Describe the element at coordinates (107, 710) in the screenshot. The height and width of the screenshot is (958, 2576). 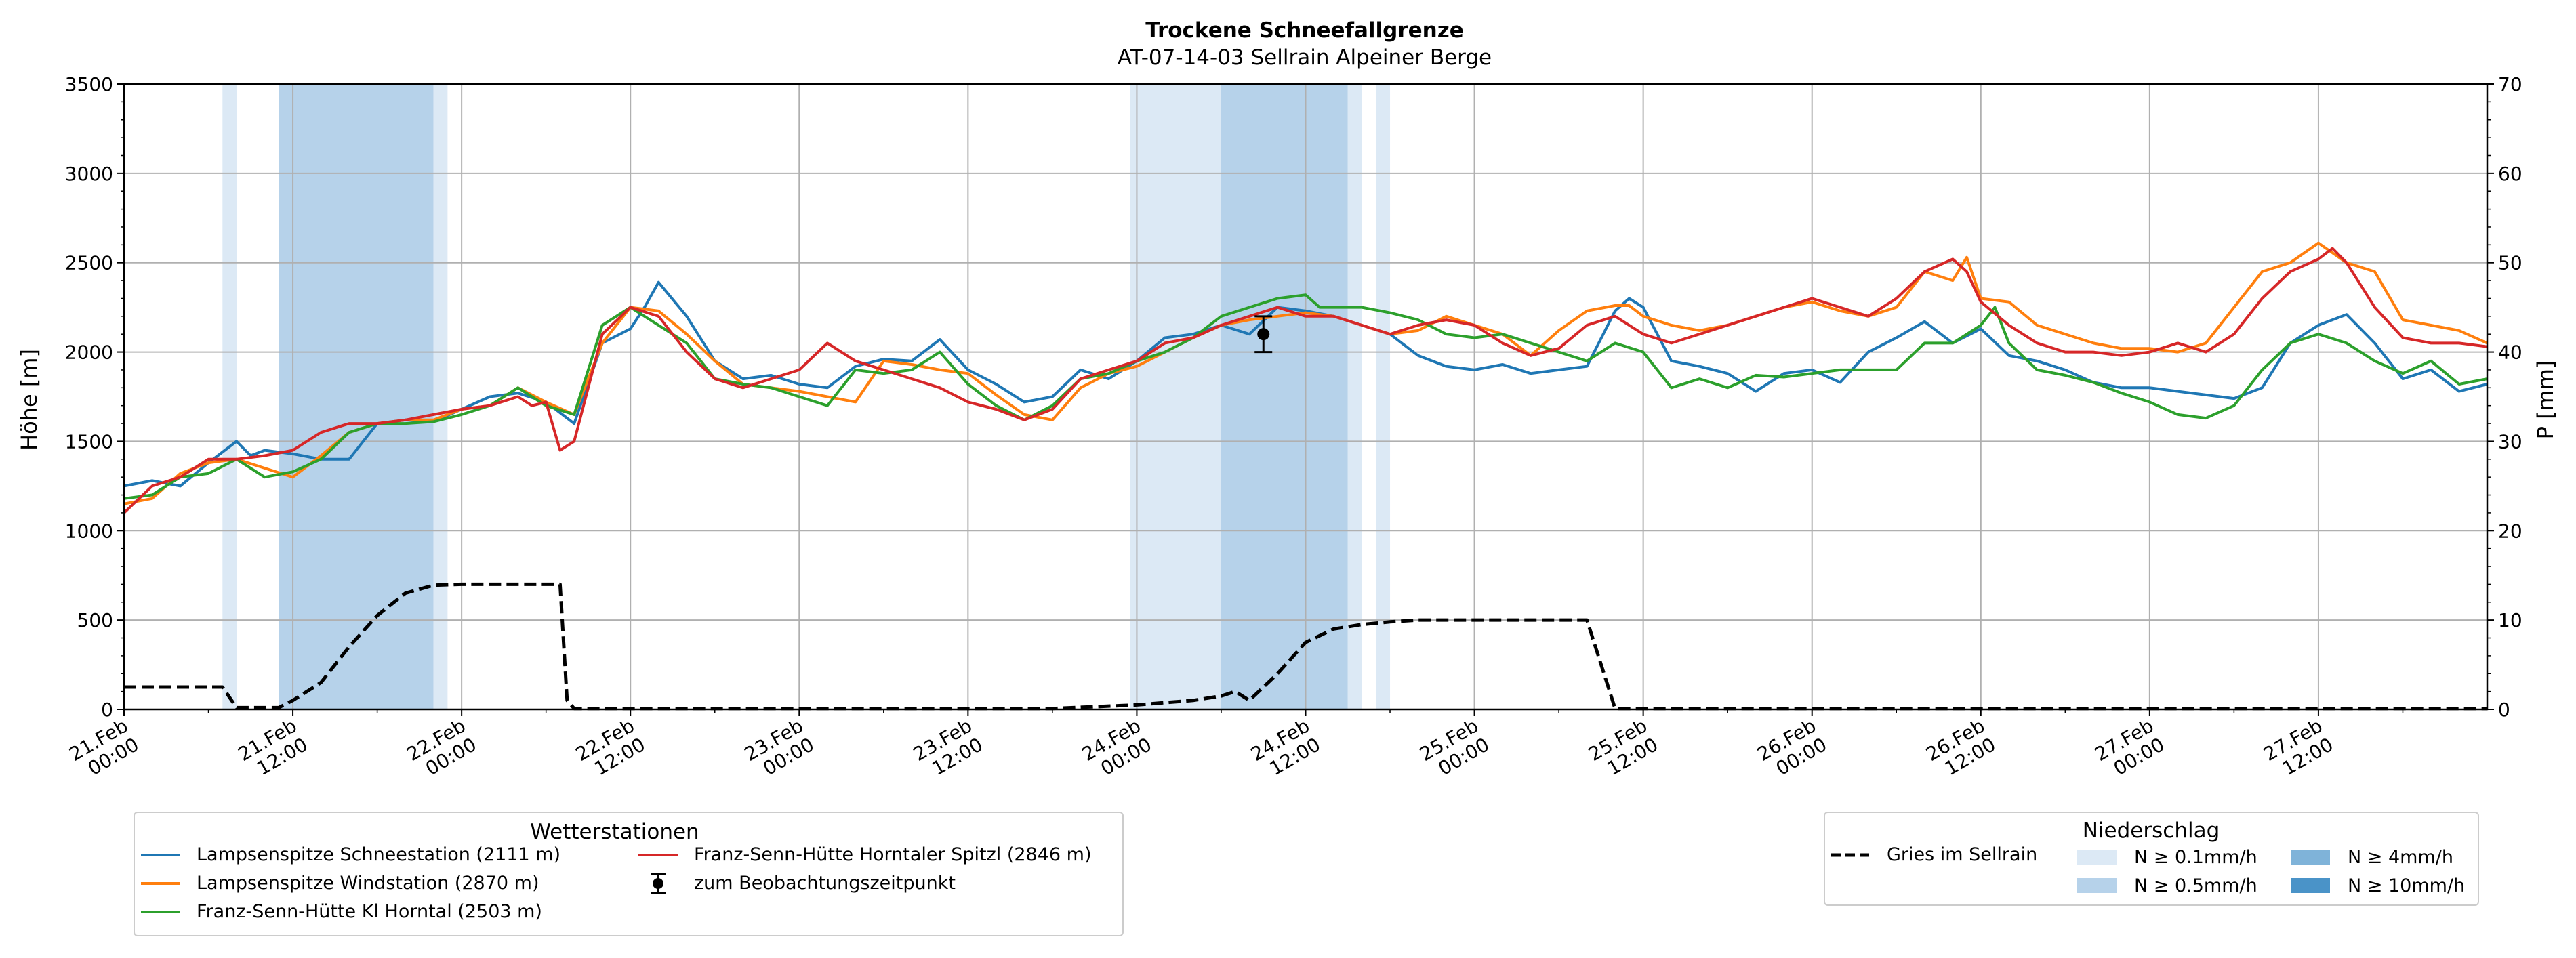
I see `y-tick-label: 0` at that location.